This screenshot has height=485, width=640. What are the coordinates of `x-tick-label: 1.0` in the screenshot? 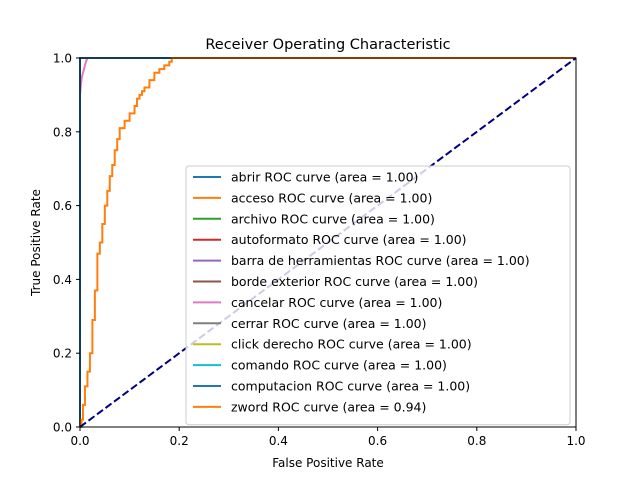 It's located at (575, 441).